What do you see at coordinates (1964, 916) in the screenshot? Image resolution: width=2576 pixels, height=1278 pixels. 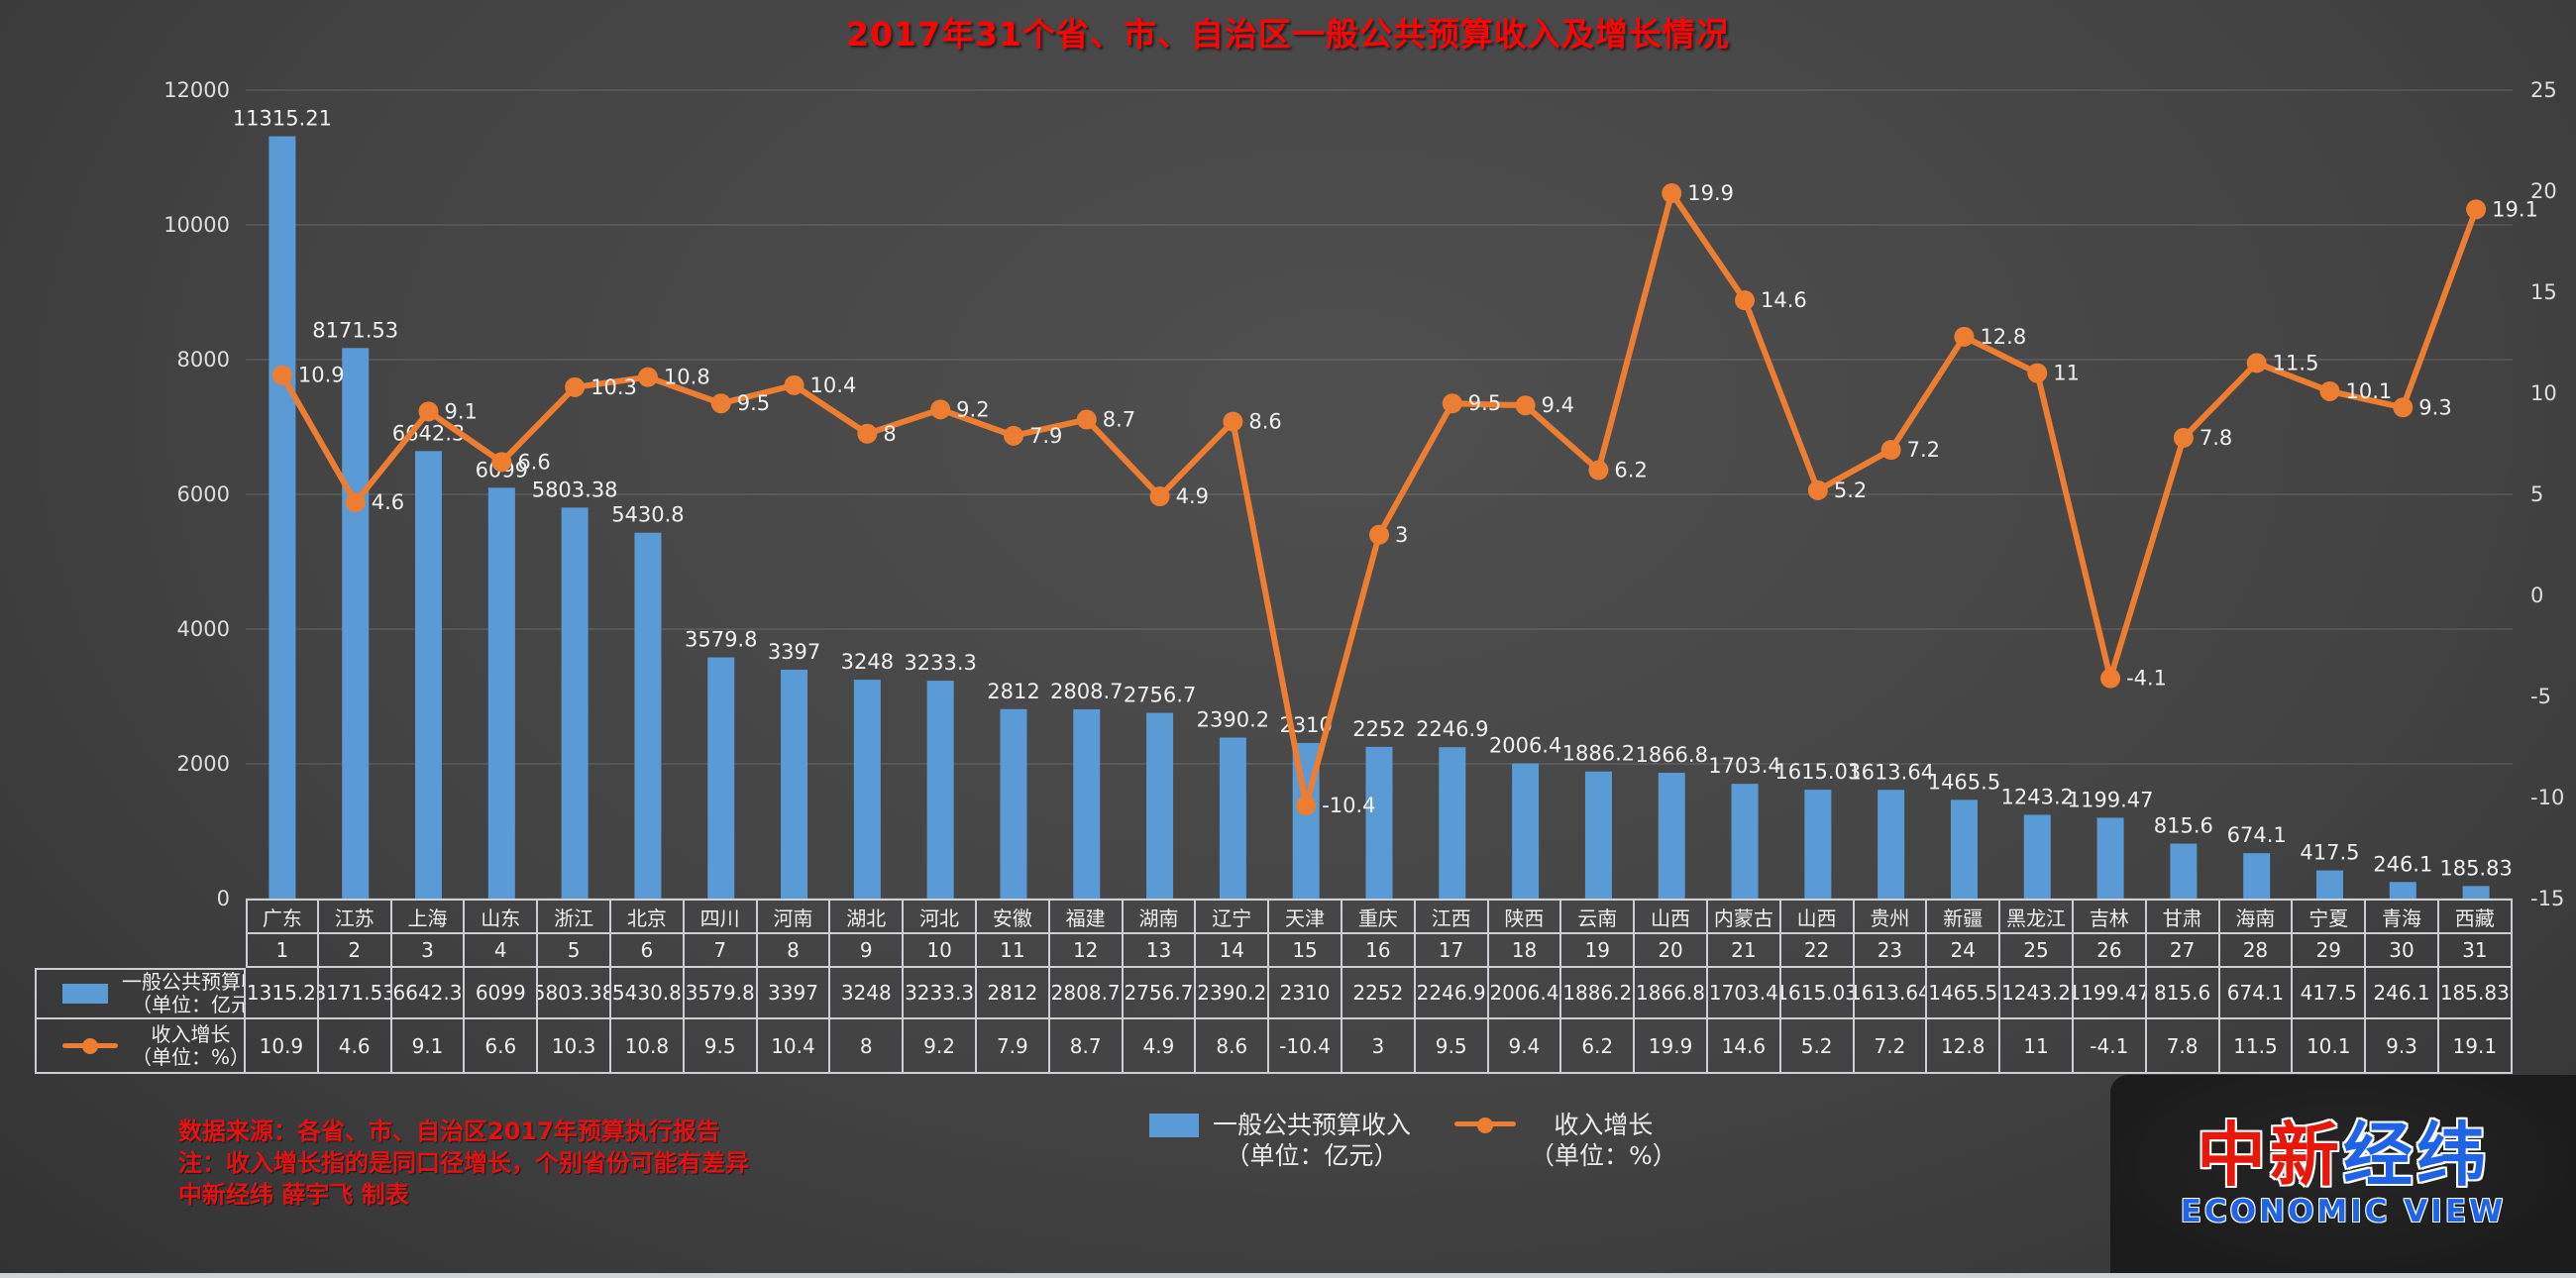 I see `province-cell: 新疆` at bounding box center [1964, 916].